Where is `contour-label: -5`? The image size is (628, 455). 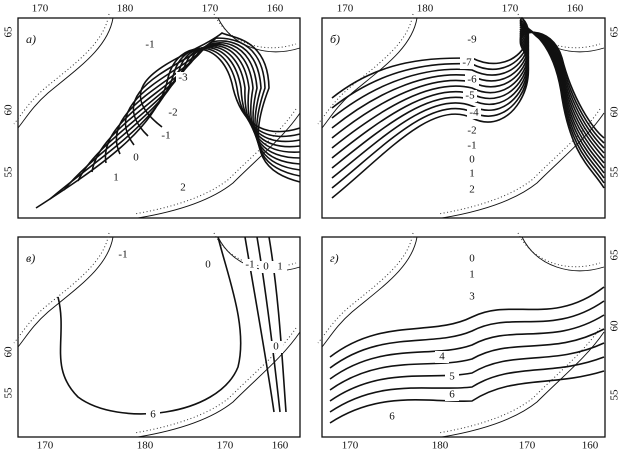
contour-label: -5 is located at coordinates (470, 96).